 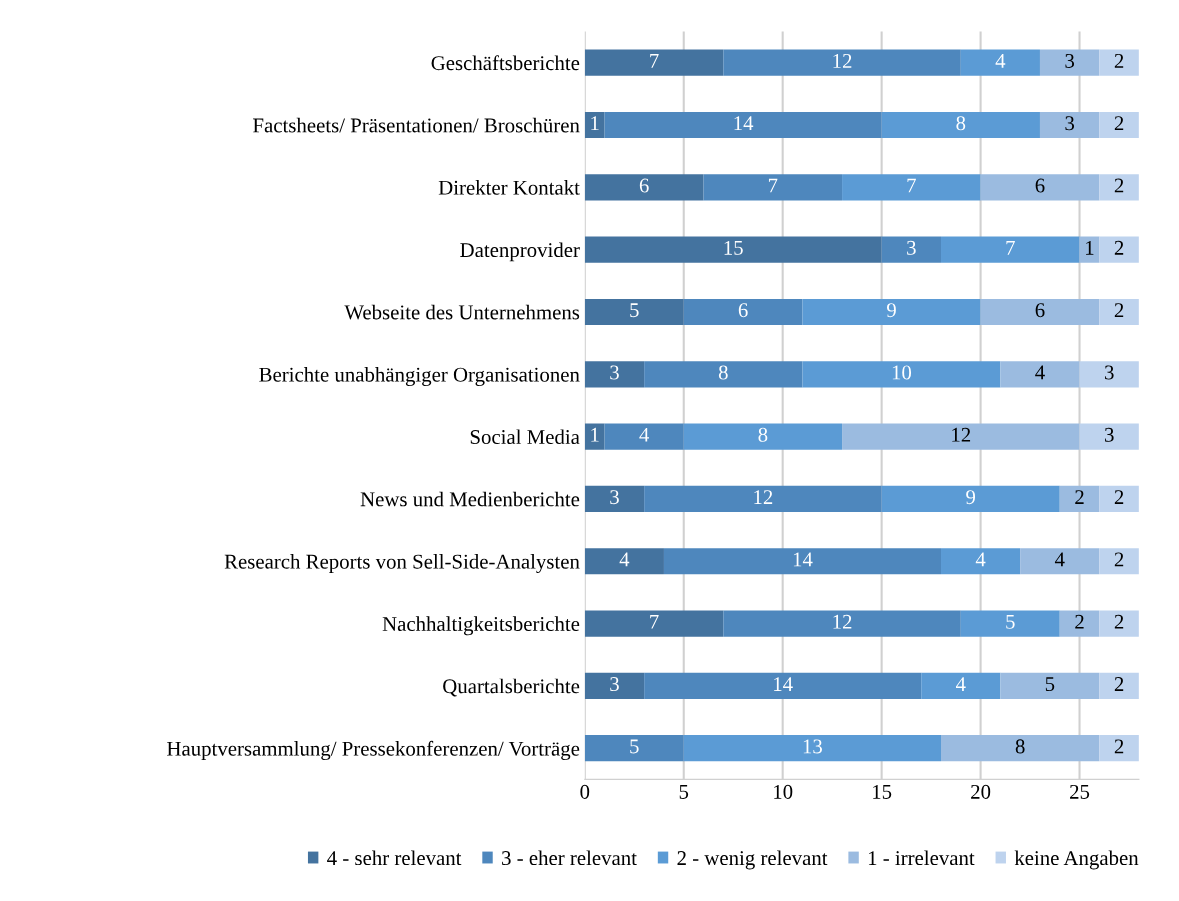 I want to click on data-label: 10, so click(x=902, y=372).